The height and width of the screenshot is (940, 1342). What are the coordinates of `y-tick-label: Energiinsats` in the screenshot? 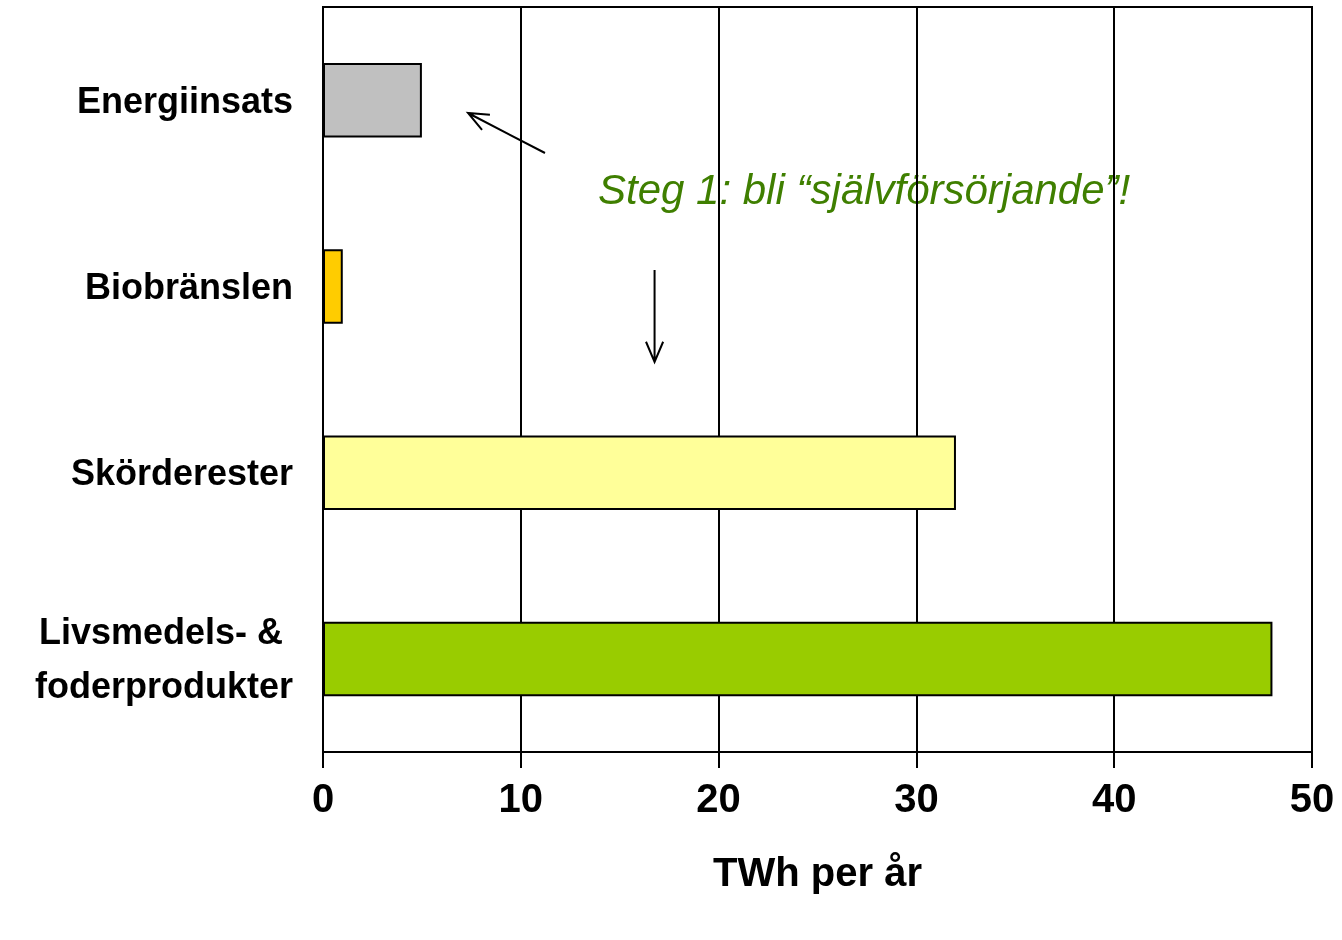 It's located at (184, 100).